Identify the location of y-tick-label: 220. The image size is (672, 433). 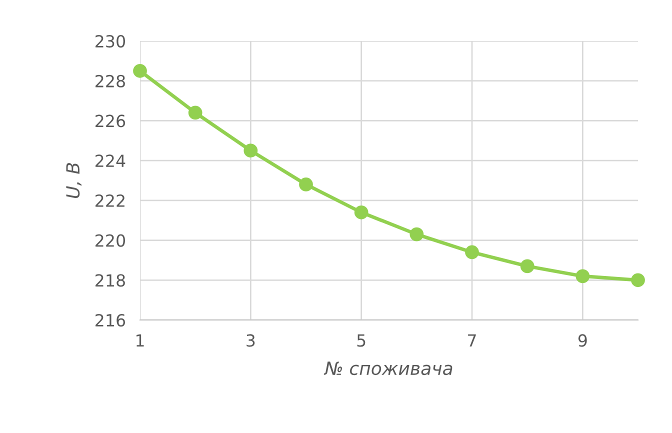
(111, 240).